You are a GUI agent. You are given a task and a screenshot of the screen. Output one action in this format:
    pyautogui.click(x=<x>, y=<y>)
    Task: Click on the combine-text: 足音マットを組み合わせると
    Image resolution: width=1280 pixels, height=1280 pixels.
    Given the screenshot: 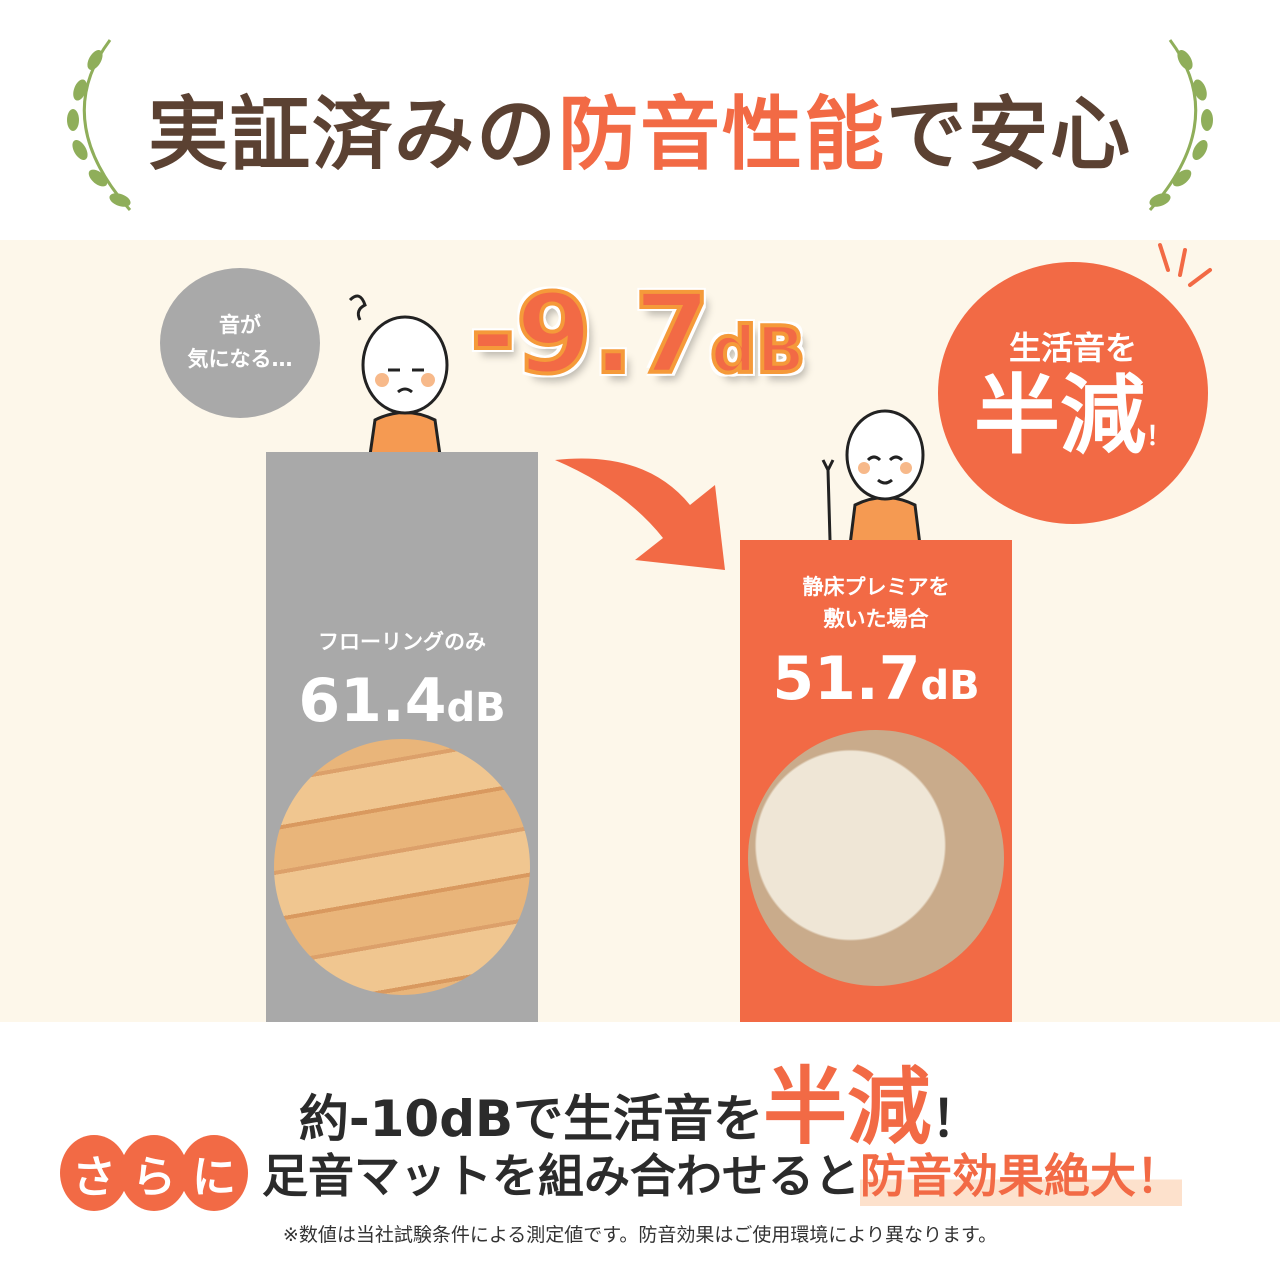 What is the action you would take?
    pyautogui.click(x=561, y=1176)
    